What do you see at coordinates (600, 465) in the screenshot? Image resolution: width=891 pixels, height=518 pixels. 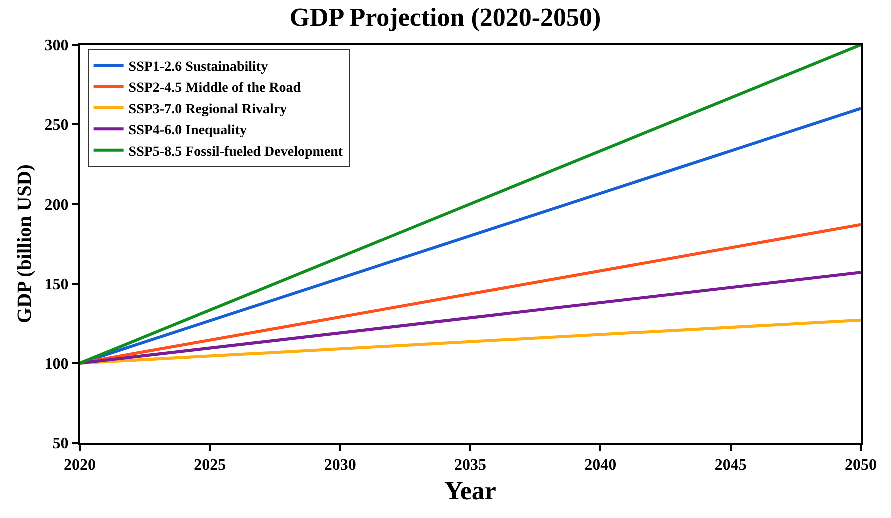 I see `x-tick-label: 2040` at bounding box center [600, 465].